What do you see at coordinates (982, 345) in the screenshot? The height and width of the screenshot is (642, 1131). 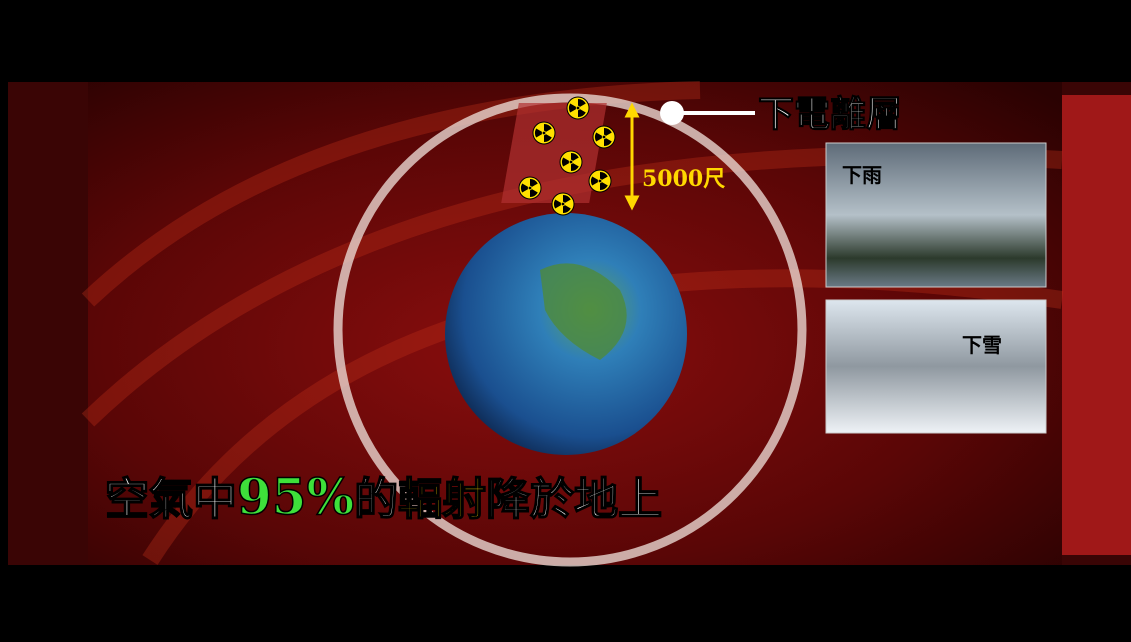 I see `snow-label: 下雪` at bounding box center [982, 345].